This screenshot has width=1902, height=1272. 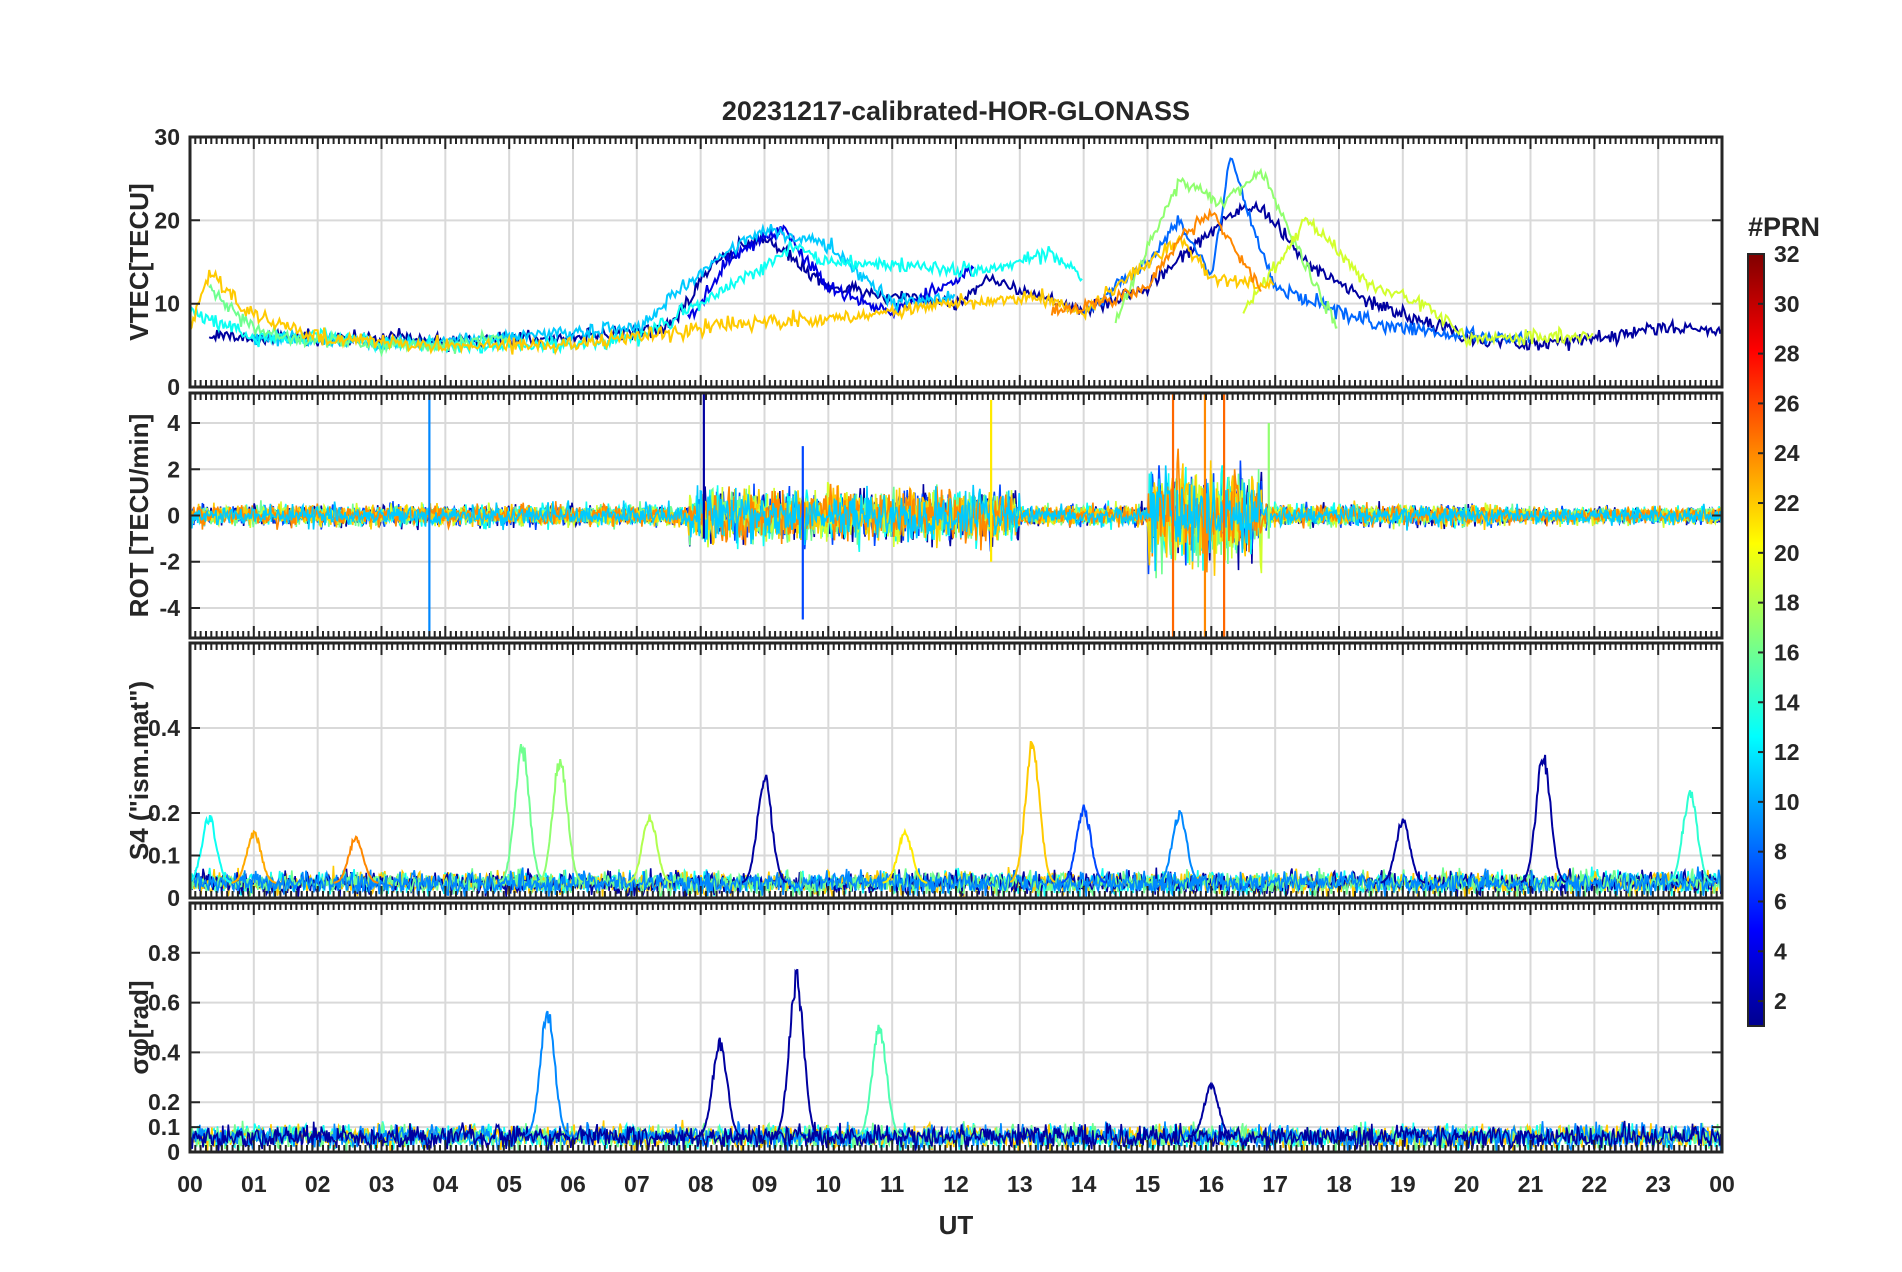 What do you see at coordinates (1148, 1184) in the screenshot?
I see `x-tick-label: 15` at bounding box center [1148, 1184].